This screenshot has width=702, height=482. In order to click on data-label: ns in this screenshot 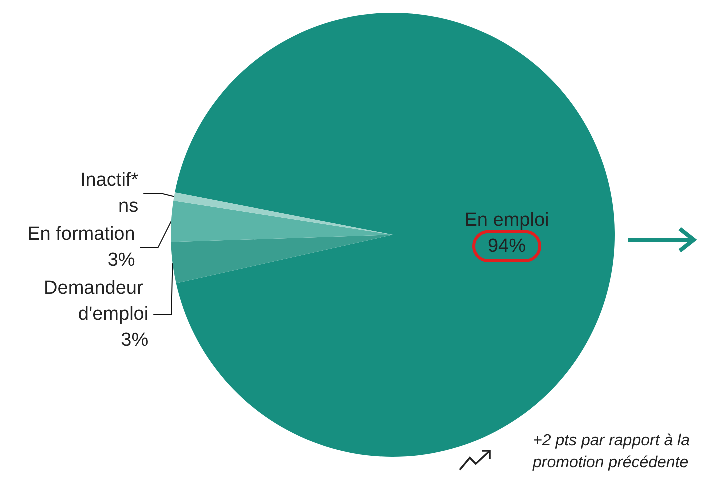, I will do `click(128, 207)`.